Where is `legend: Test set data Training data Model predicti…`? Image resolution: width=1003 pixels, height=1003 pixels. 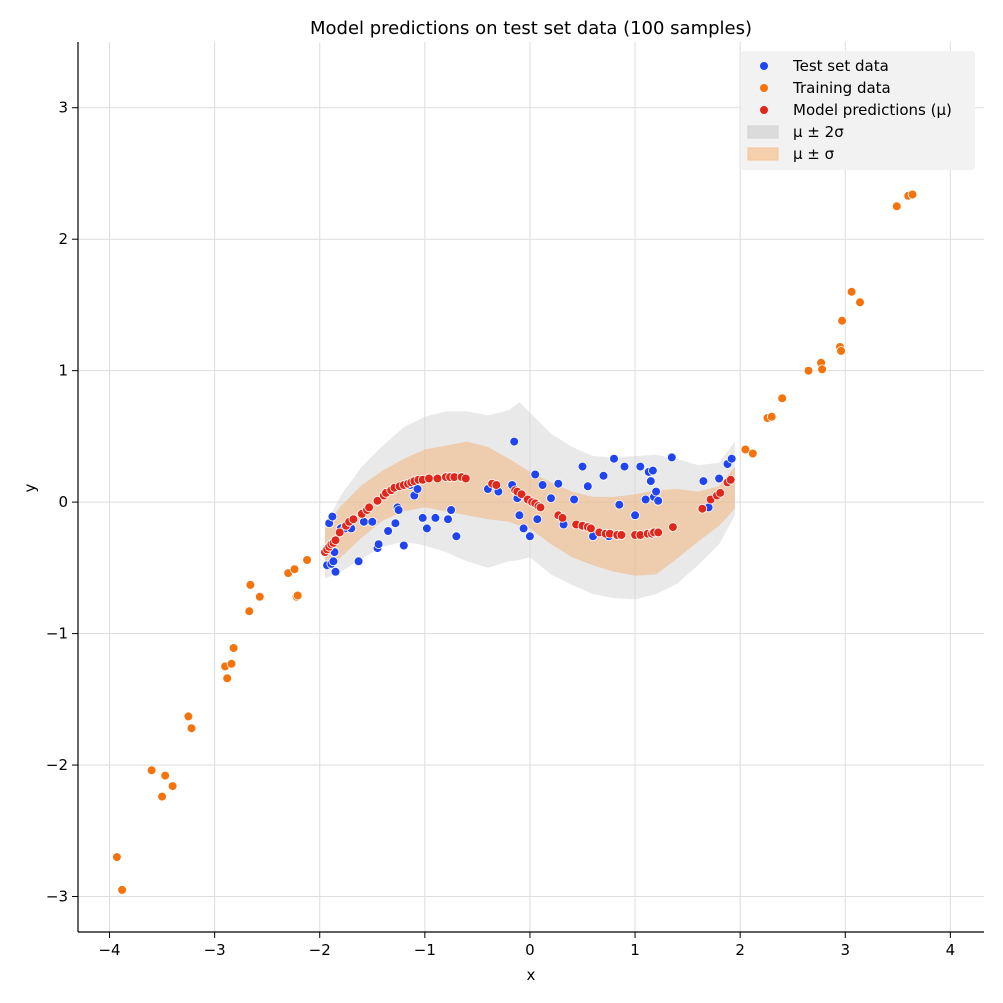 legend: Test set data Training data Model predicti… is located at coordinates (858, 110).